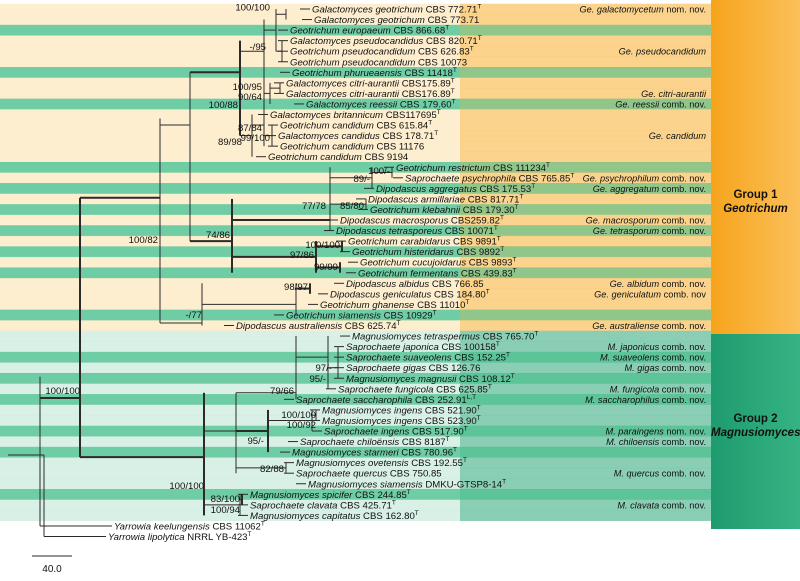  I want to click on taxon-label: Yarrowia keelungensis CBS 11062T, so click(189, 526).